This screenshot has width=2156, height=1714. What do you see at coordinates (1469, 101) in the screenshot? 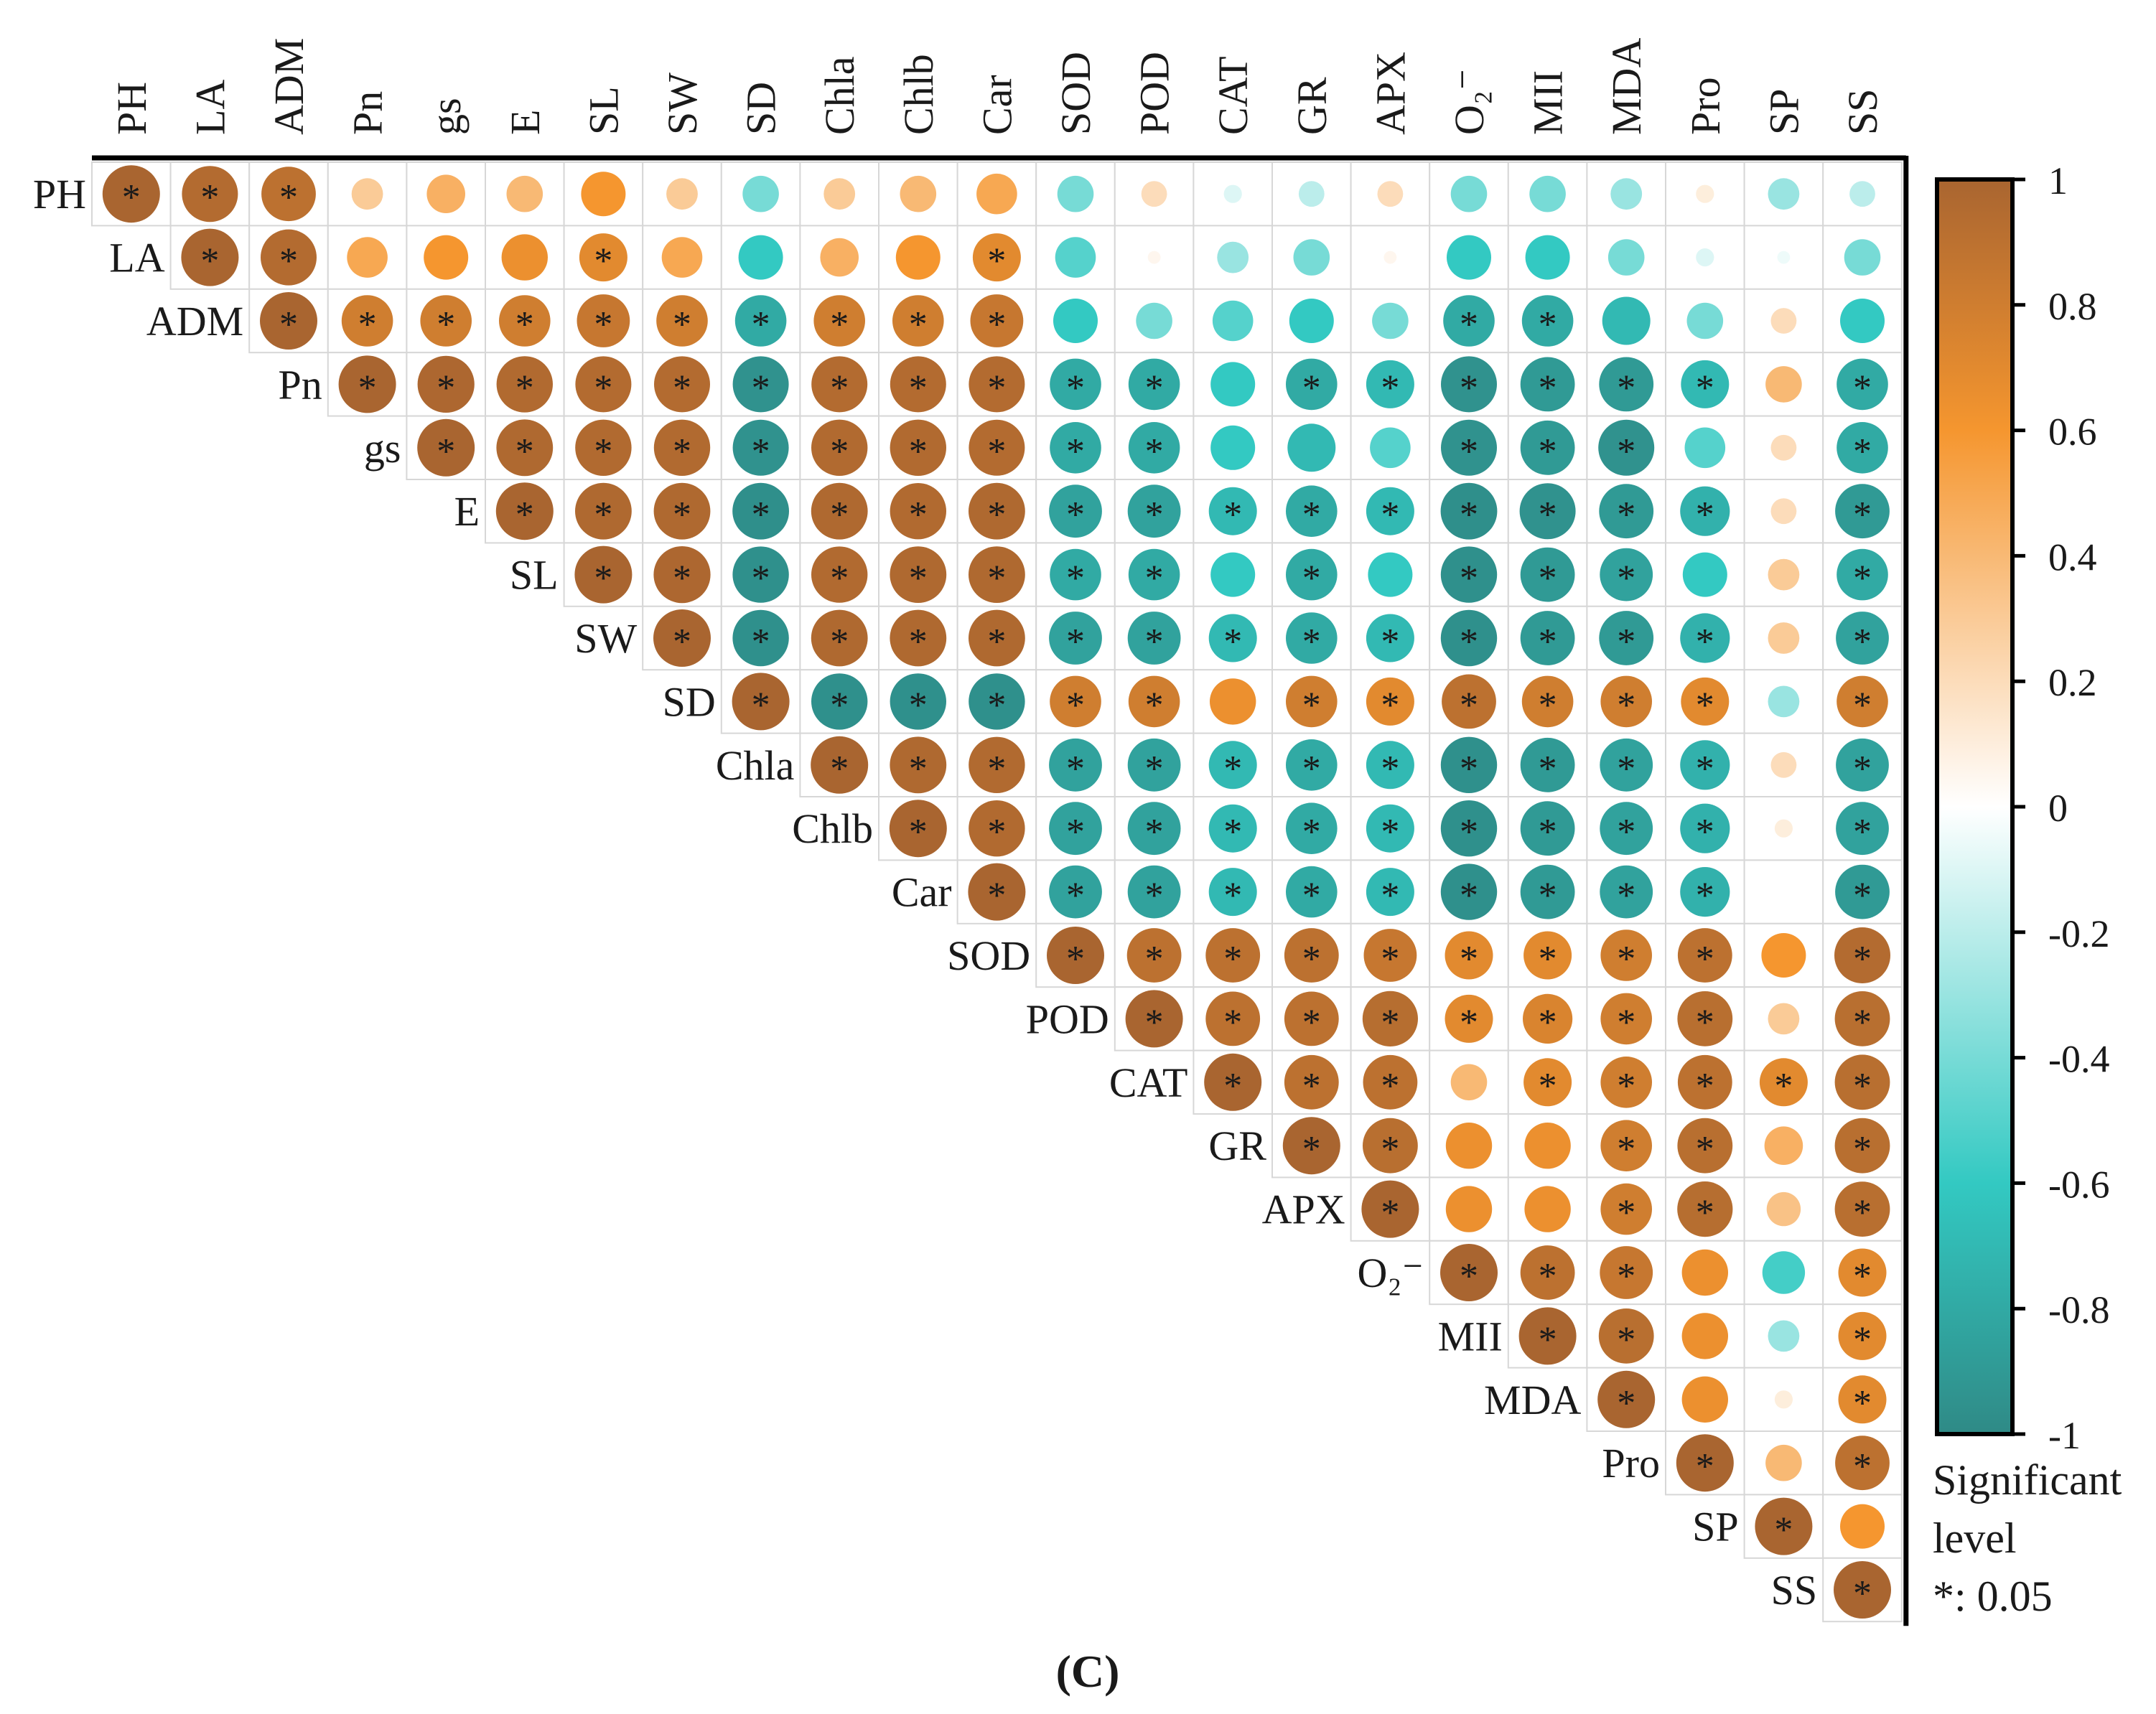
I see `column-label: O₂⁻` at bounding box center [1469, 101].